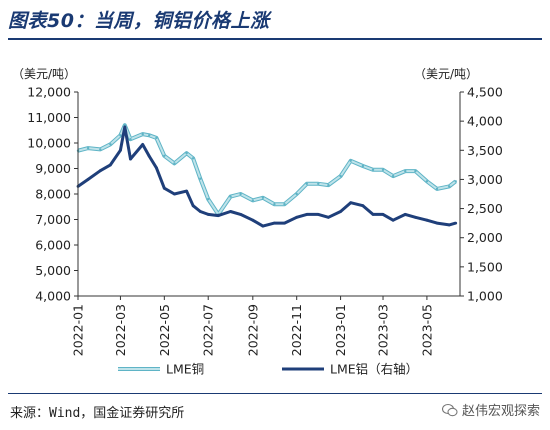 The image size is (550, 430). Describe the element at coordinates (97, 413) in the screenshot. I see `source-note: 来源：Wind，国金证券研究所` at that location.